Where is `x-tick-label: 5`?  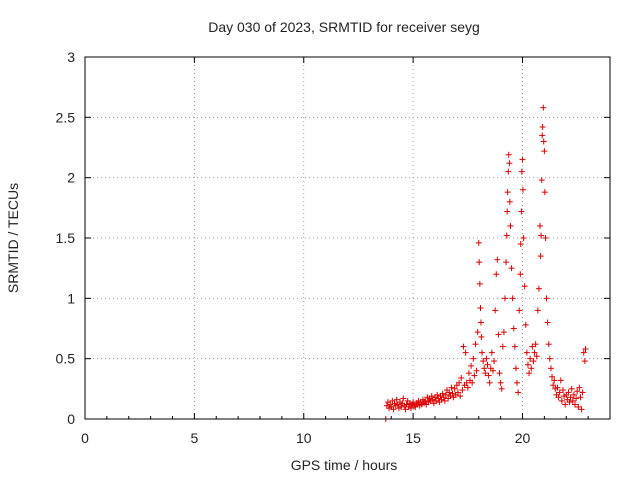 x-tick-label: 5 is located at coordinates (194, 438).